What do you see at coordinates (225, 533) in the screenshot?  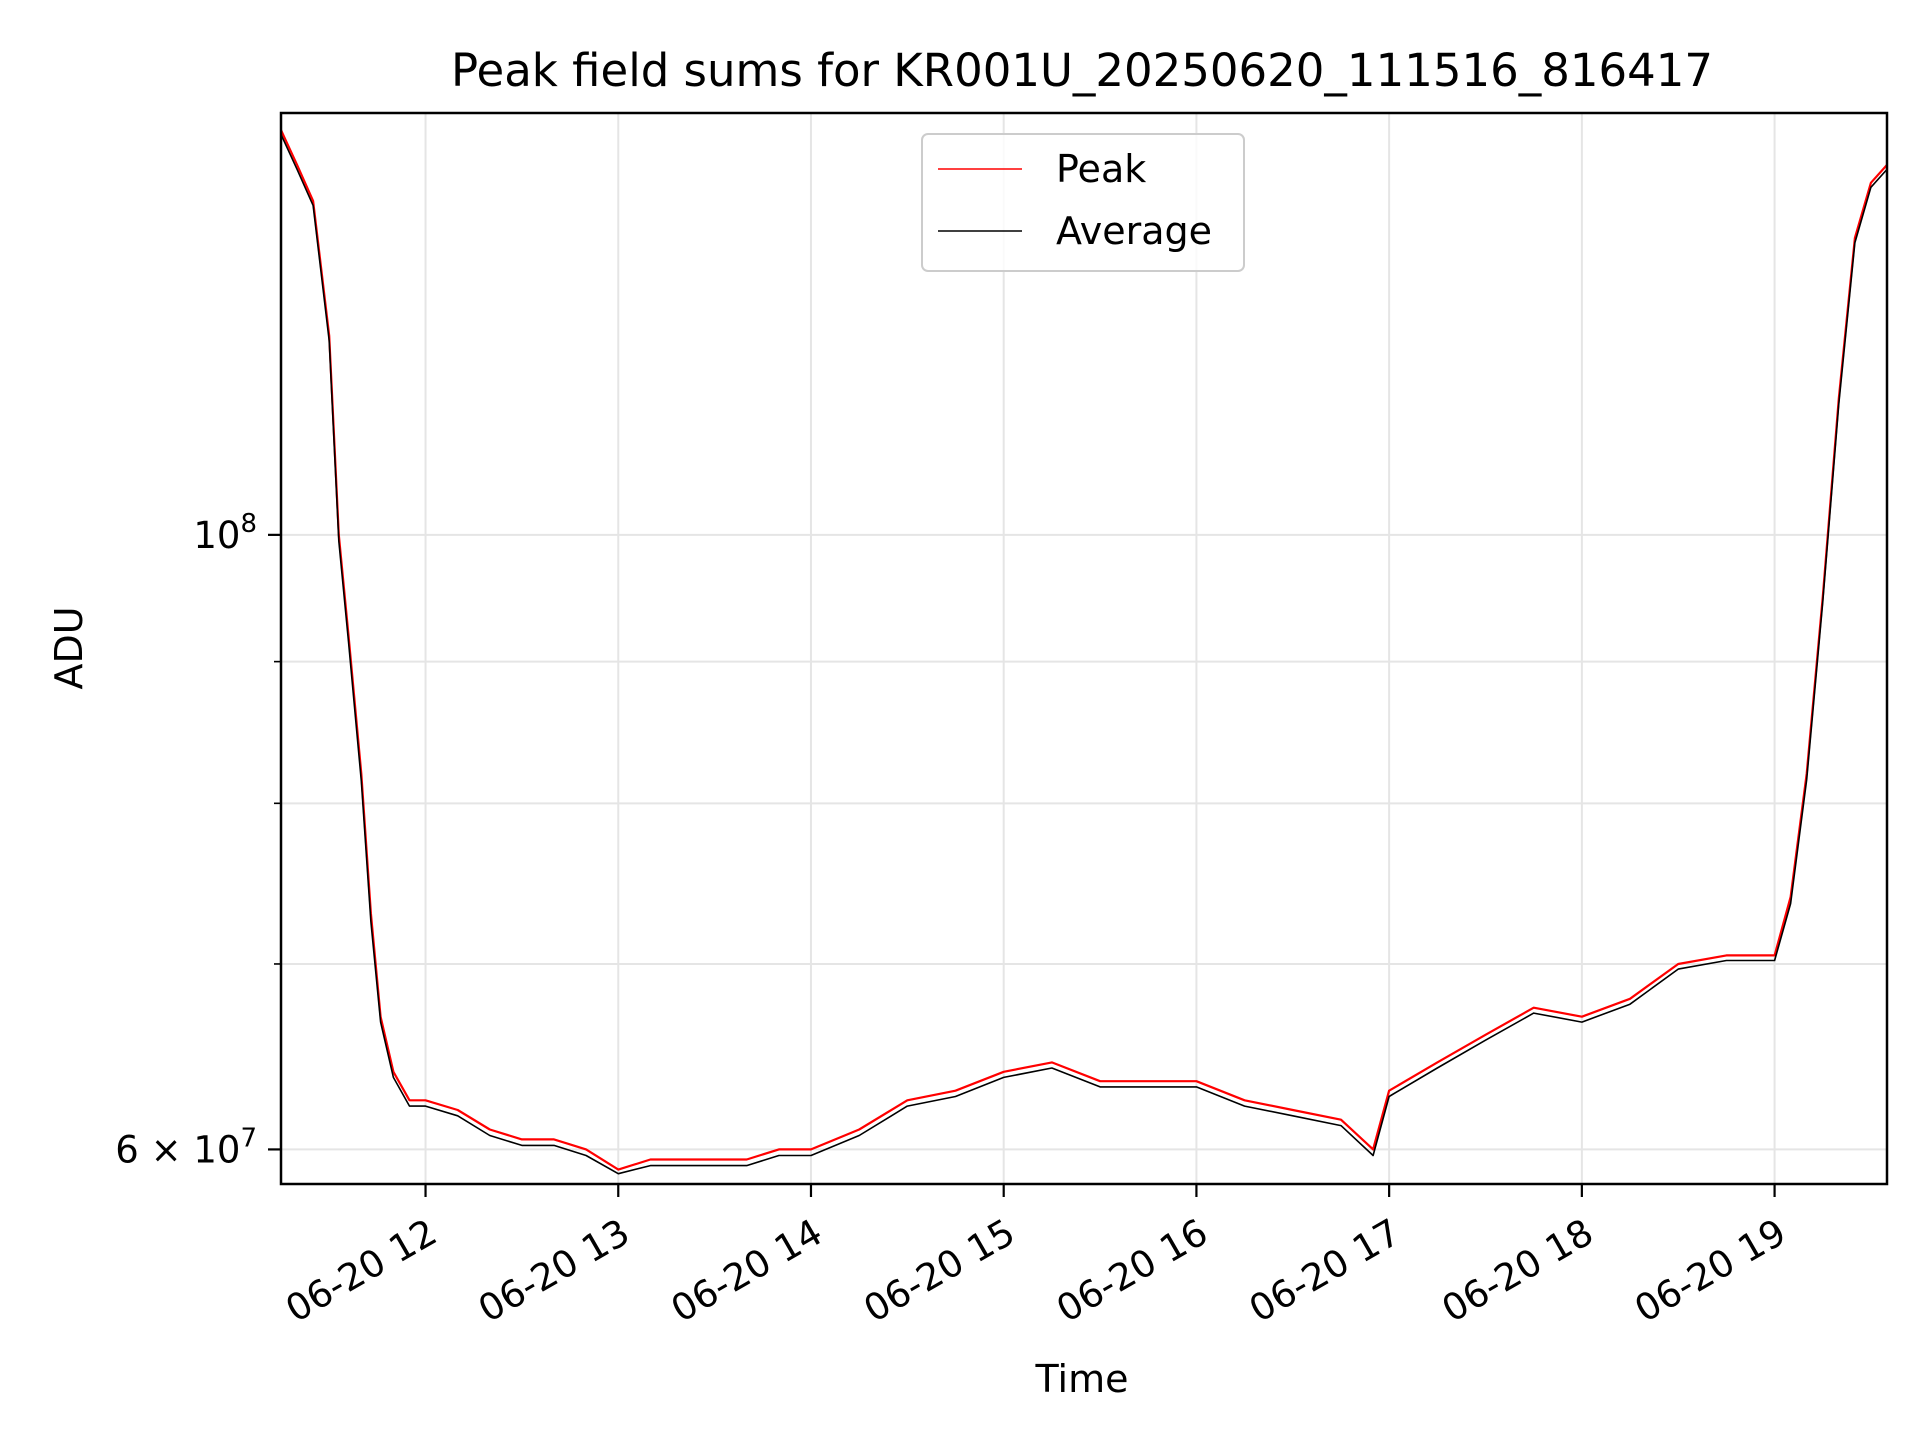 I see `y-tick-label: 108` at bounding box center [225, 533].